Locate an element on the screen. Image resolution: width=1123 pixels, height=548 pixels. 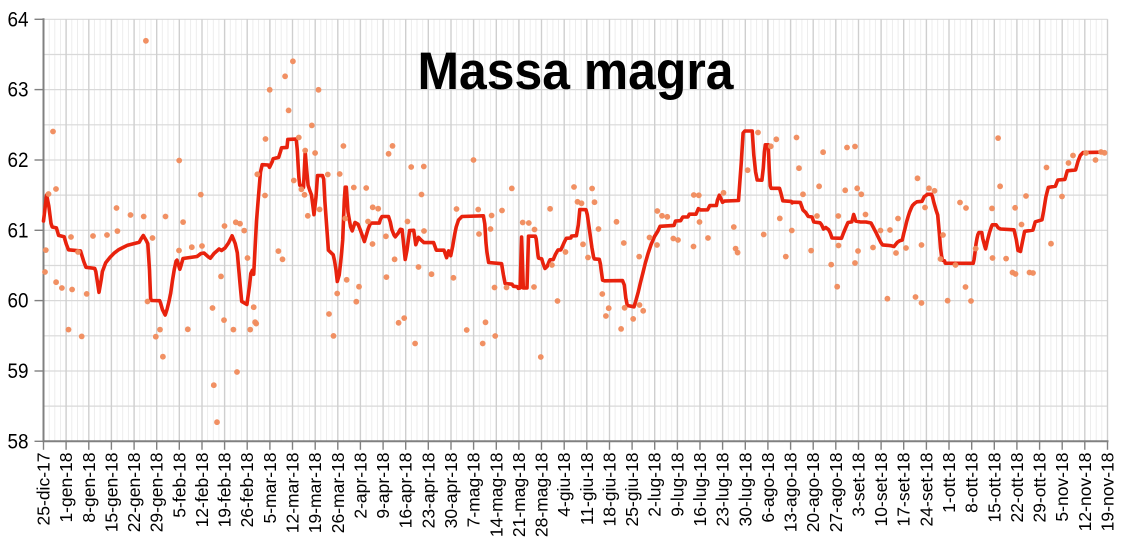
svg-text: 4-giu-18 is located at coordinates (564, 485).